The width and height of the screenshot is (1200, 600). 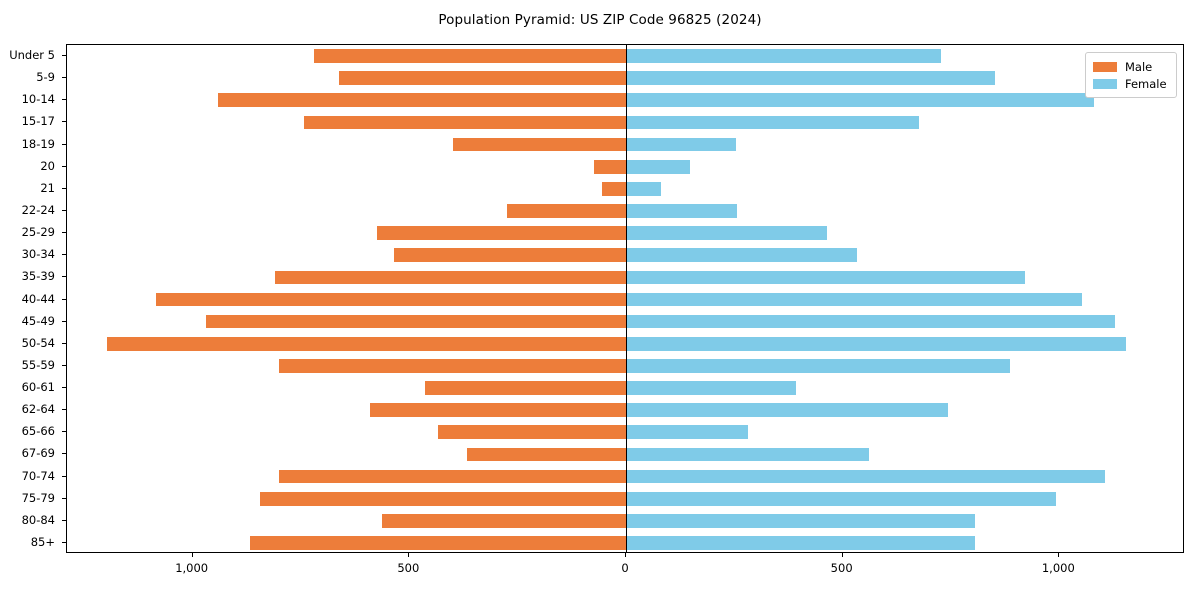 What do you see at coordinates (38, 431) in the screenshot?
I see `y-tick-label: 65-66` at bounding box center [38, 431].